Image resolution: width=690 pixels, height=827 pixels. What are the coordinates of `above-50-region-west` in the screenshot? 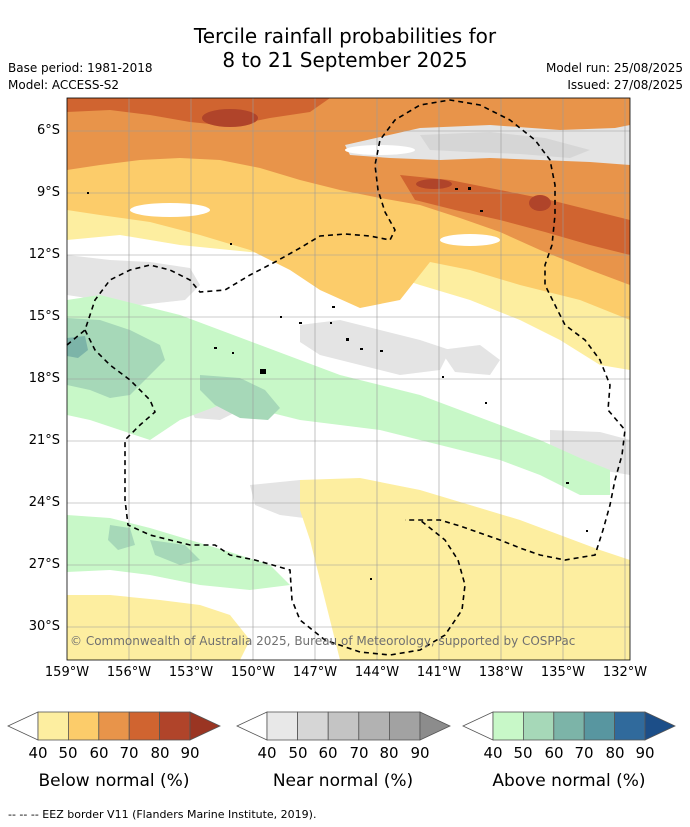 It's located at (116, 358).